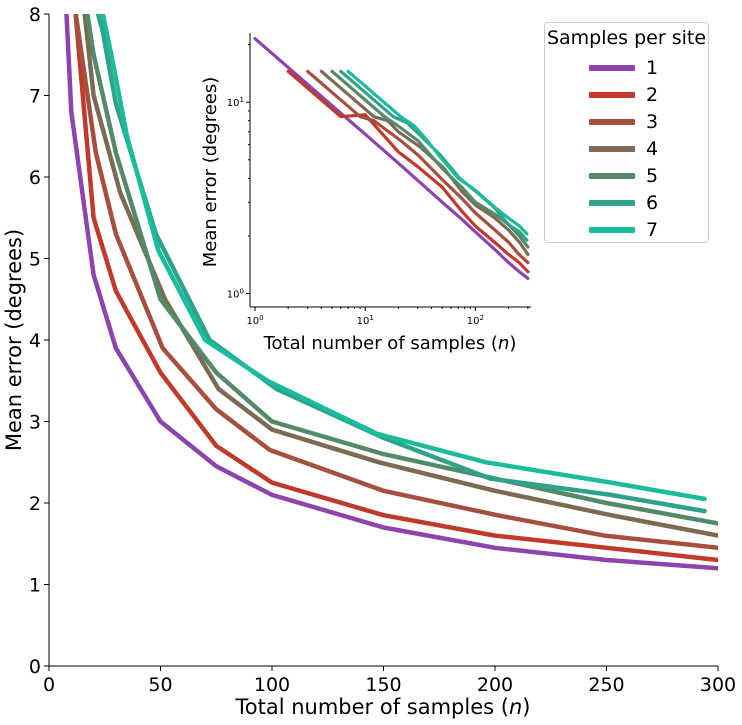  Describe the element at coordinates (606, 685) in the screenshot. I see `main-x-tick-label: 250` at that location.